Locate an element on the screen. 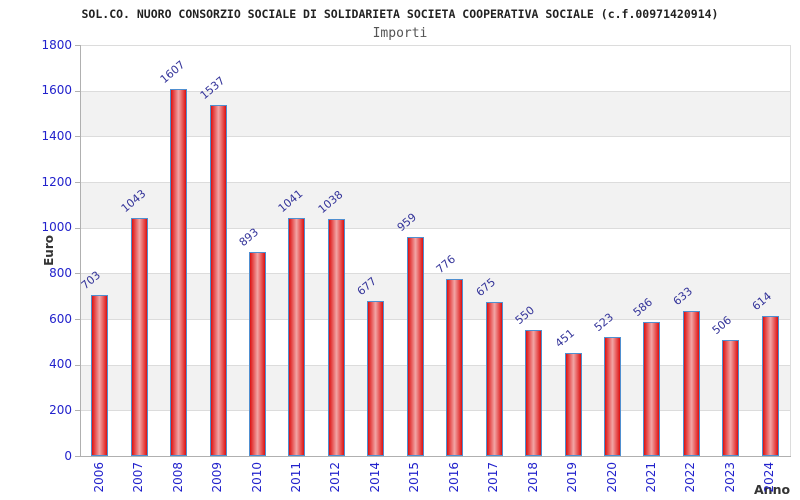 The width and height of the screenshot is (800, 500). x-tick-label: 2024 is located at coordinates (769, 477).